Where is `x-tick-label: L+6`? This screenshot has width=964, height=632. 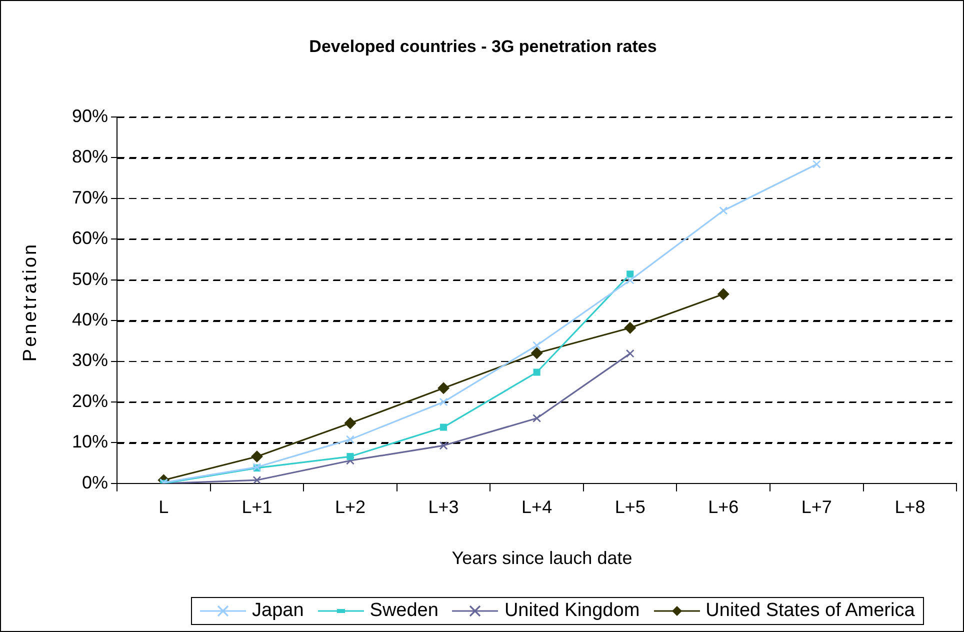 x-tick-label: L+6 is located at coordinates (723, 507).